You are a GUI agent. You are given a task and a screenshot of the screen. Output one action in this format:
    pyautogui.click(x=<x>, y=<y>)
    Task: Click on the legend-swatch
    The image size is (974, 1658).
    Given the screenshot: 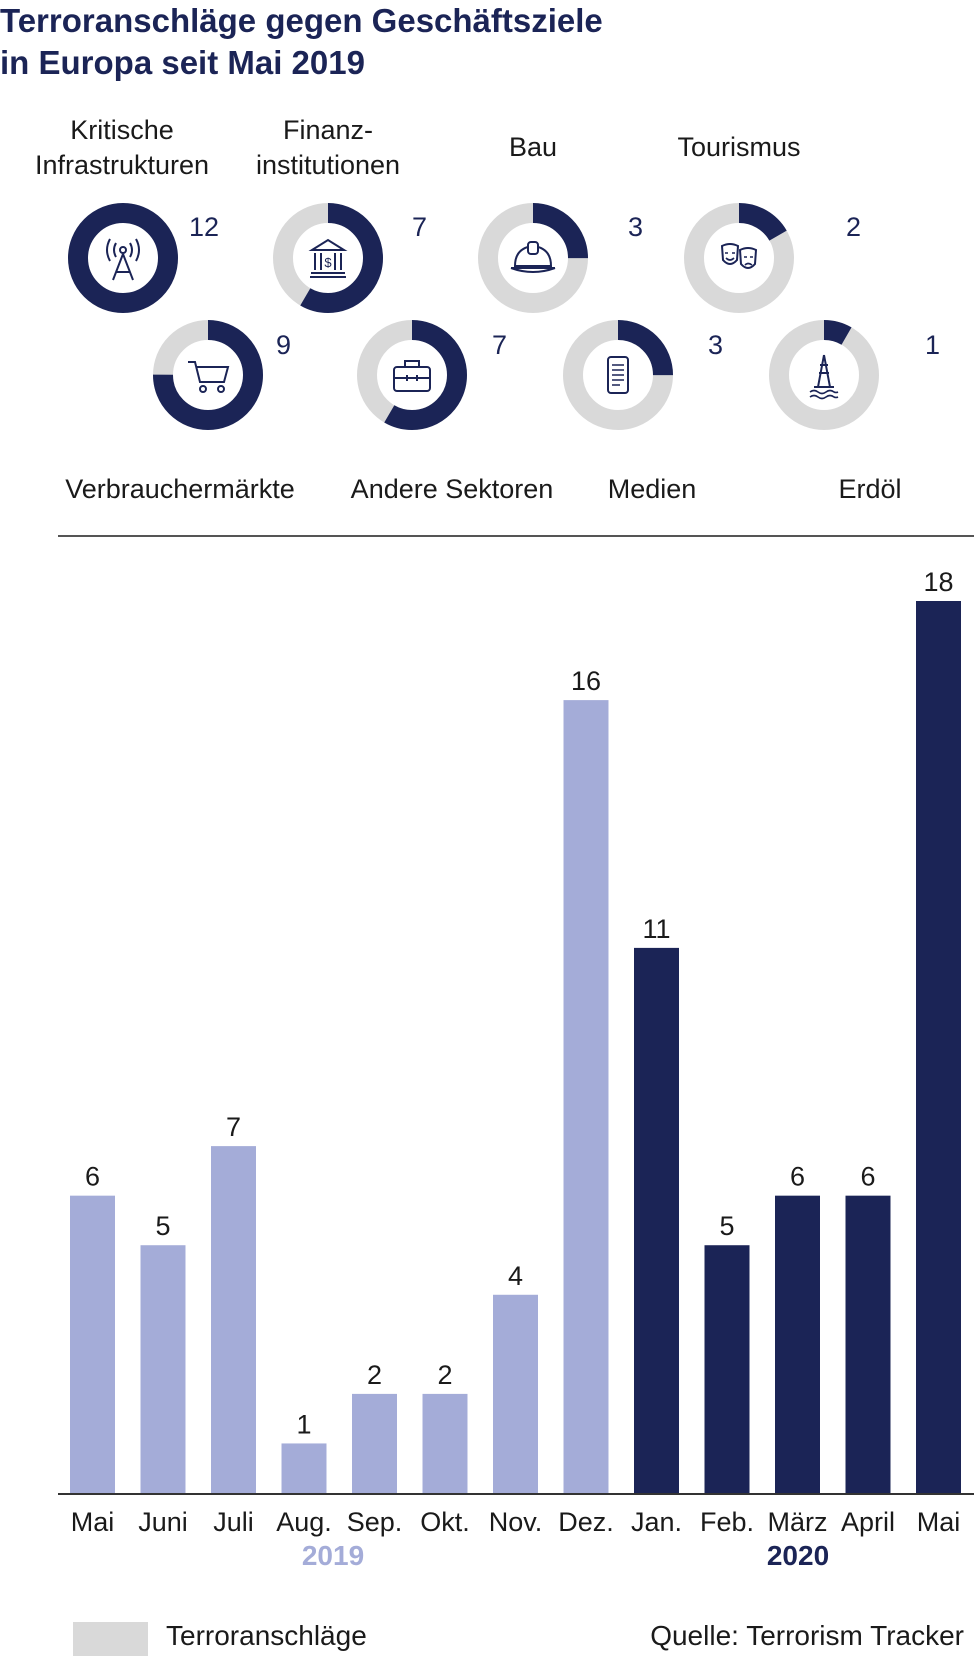 What is the action you would take?
    pyautogui.click(x=110, y=1639)
    